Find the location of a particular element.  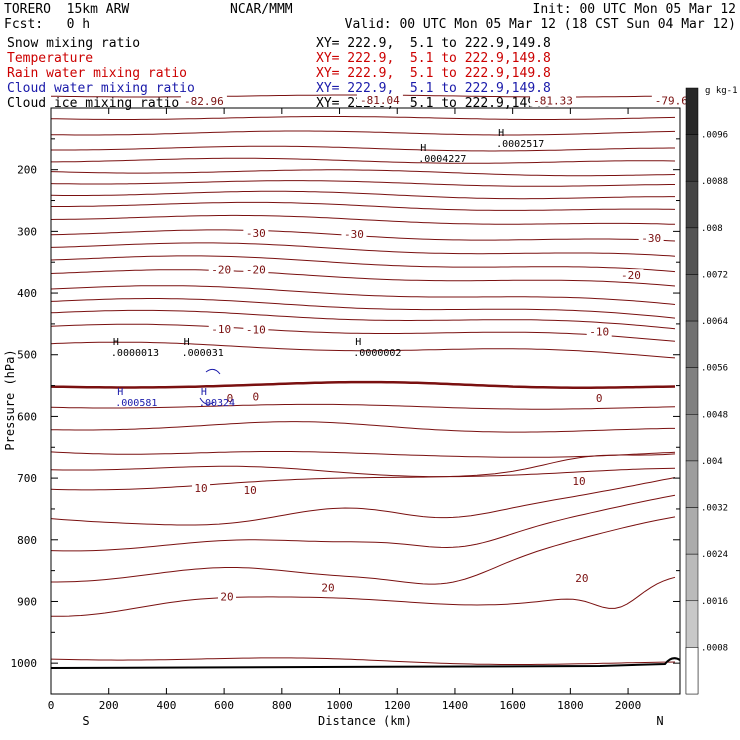

legend-temp-xy: XY= 222.9, 5.1 to 222.9,149.8 is located at coordinates (433, 58).